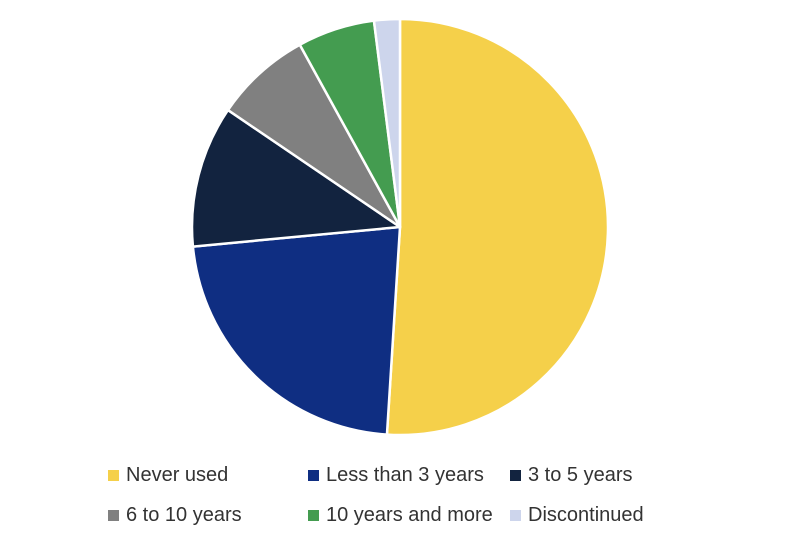 The image size is (800, 541). Describe the element at coordinates (113, 475) in the screenshot. I see `legend-swatch-never-used` at that location.